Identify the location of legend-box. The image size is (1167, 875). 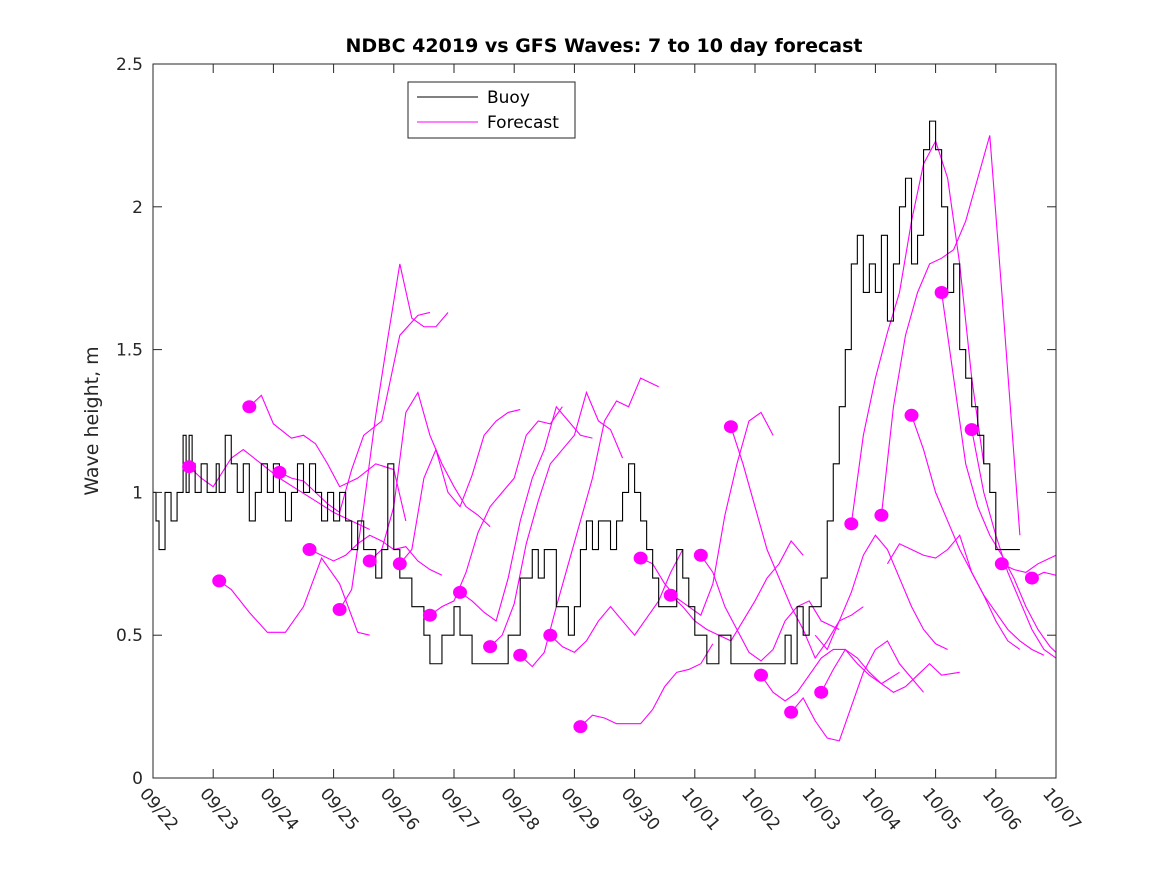
(491, 110).